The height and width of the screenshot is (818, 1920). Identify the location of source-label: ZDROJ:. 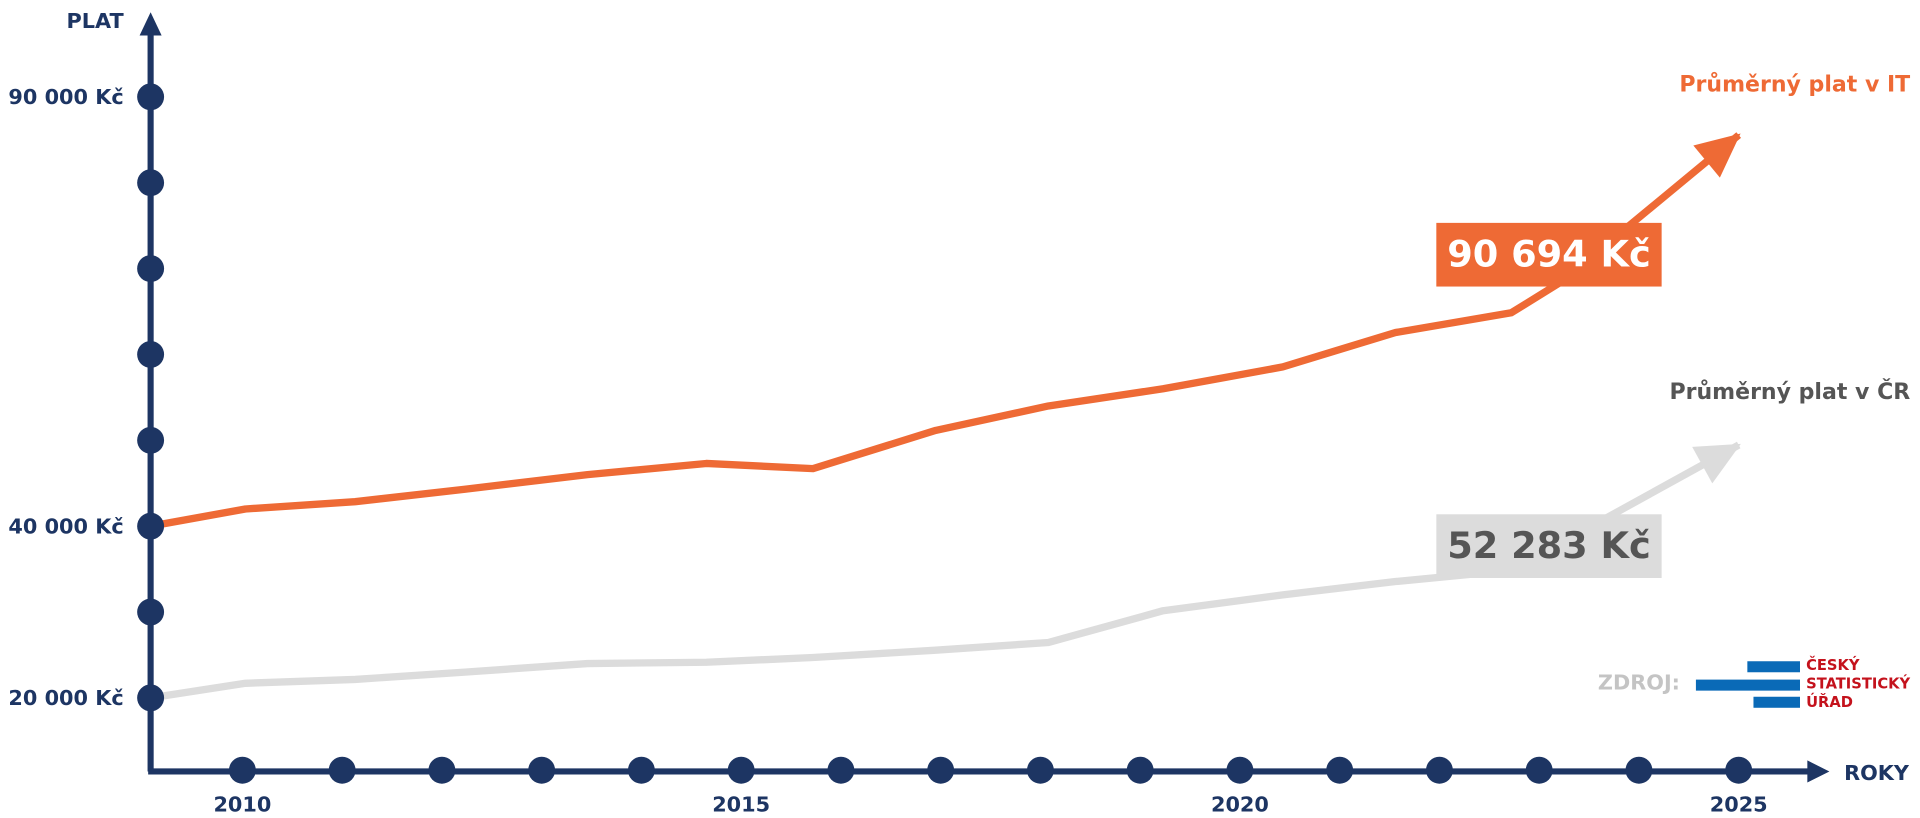
(1639, 682).